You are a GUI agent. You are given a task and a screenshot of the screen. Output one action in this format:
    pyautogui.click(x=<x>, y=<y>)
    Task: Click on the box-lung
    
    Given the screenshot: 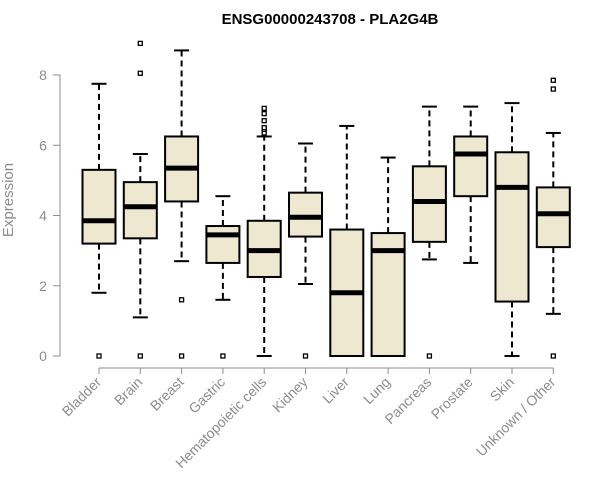 What is the action you would take?
    pyautogui.click(x=388, y=256)
    